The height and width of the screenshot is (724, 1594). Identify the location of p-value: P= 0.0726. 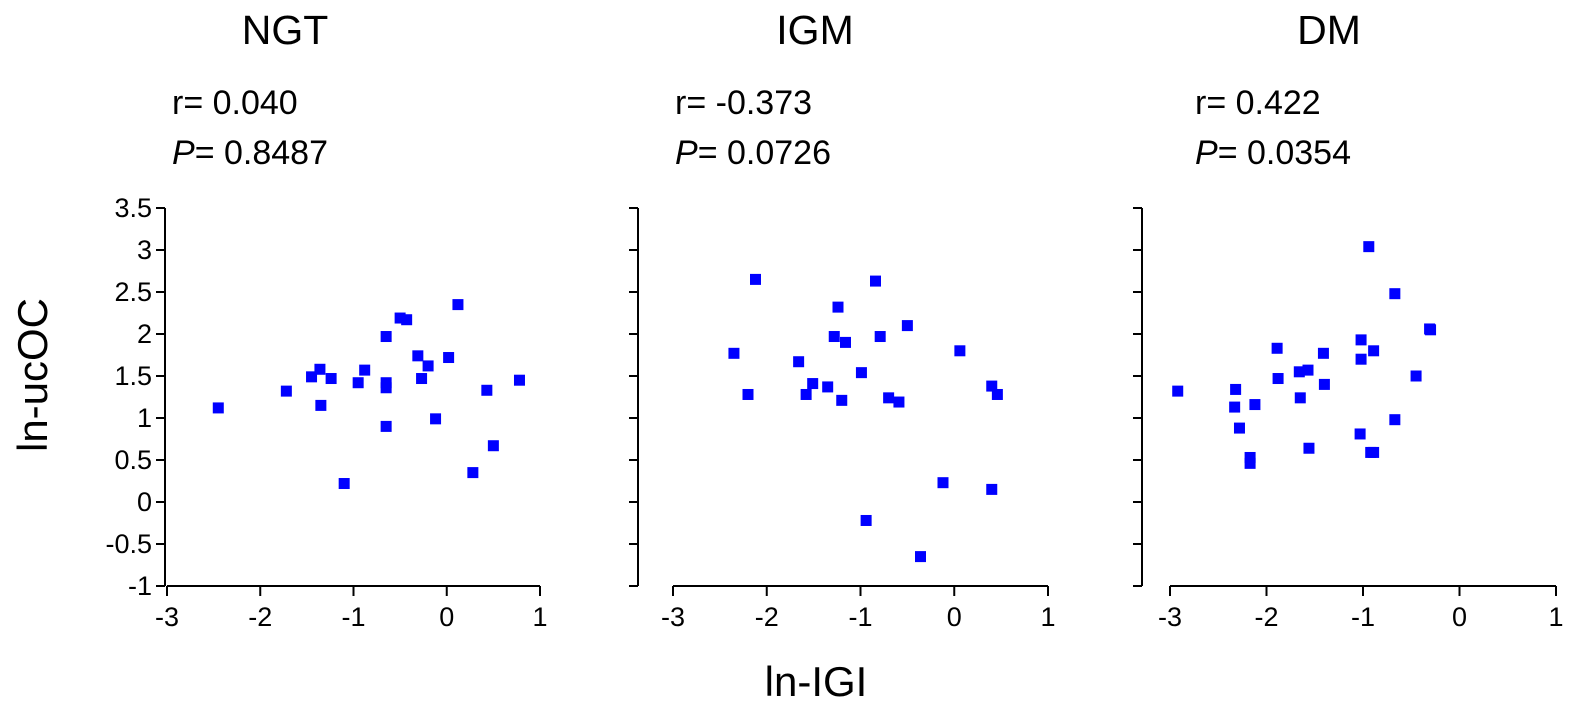
(753, 153).